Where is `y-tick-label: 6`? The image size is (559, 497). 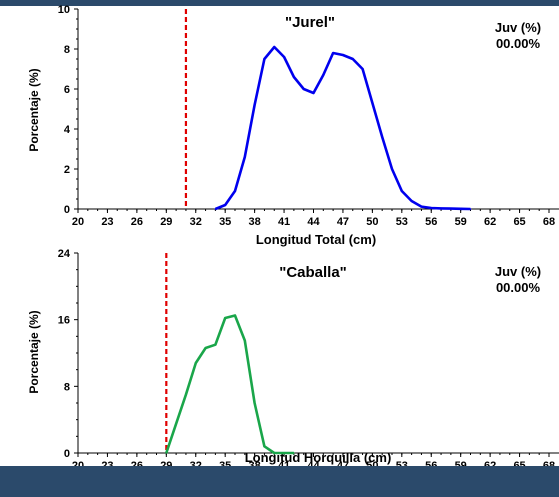 y-tick-label: 6 is located at coordinates (67, 90).